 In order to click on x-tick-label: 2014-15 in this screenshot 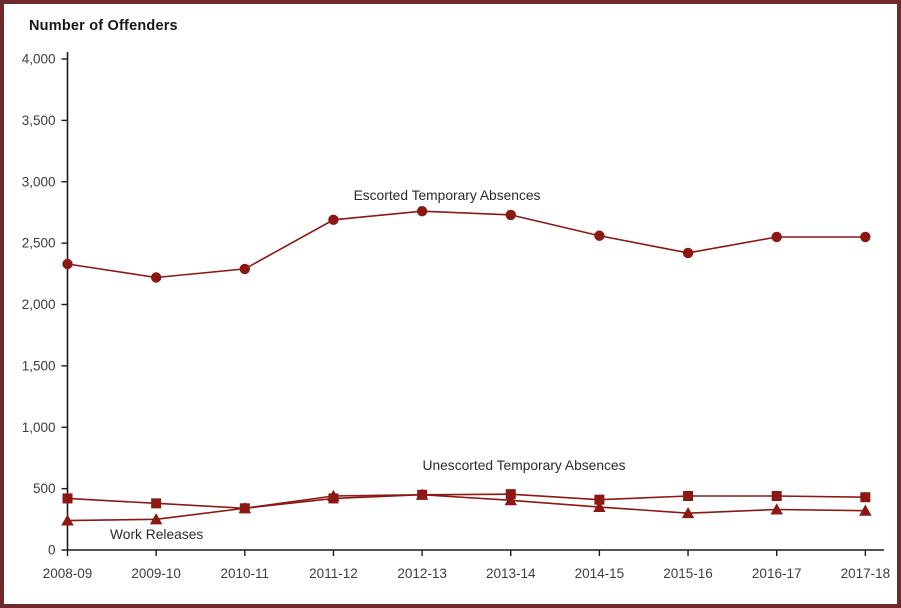, I will do `click(600, 573)`.